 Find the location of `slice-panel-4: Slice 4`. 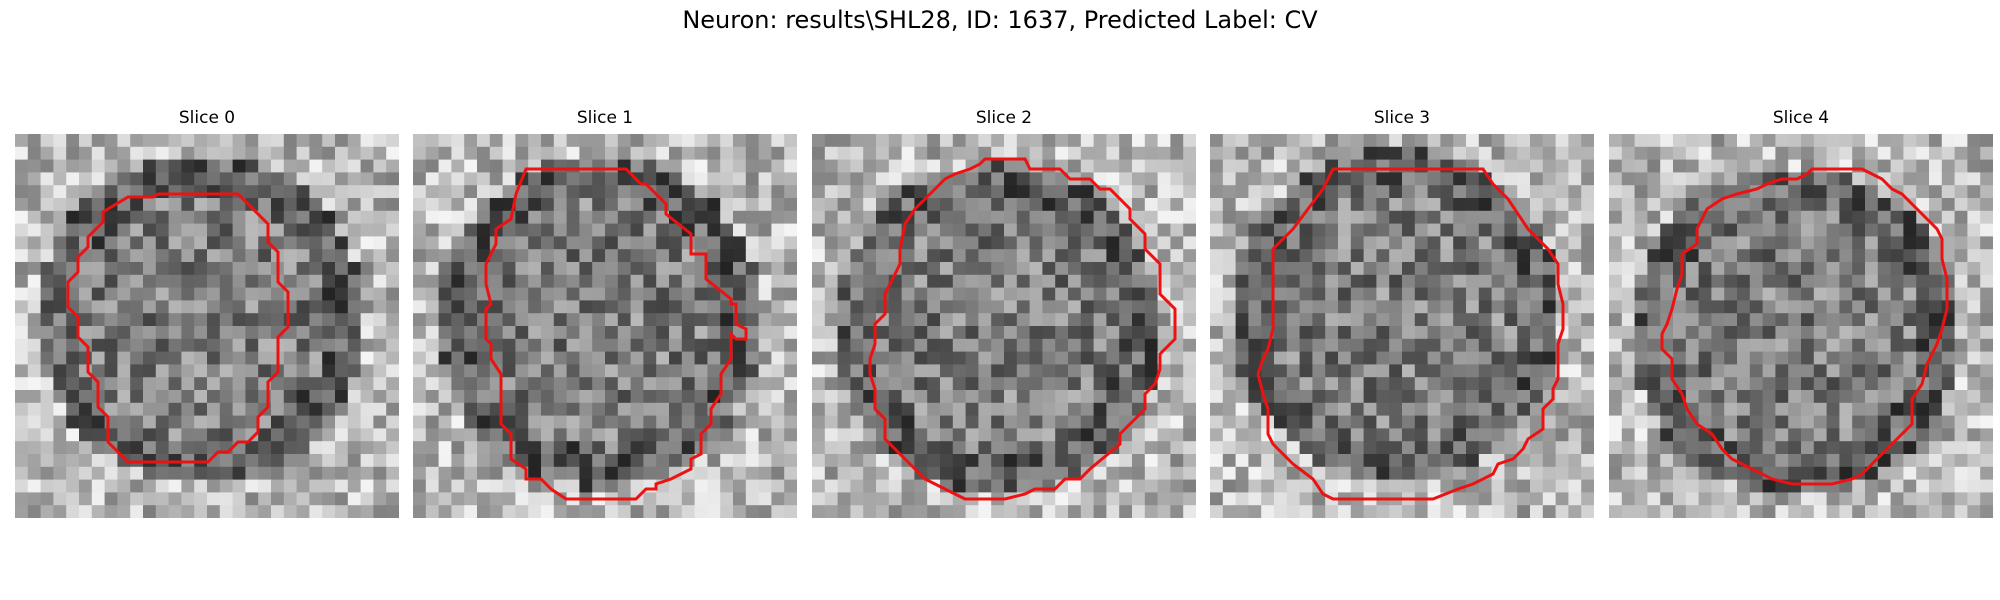

slice-panel-4: Slice 4 is located at coordinates (1801, 311).